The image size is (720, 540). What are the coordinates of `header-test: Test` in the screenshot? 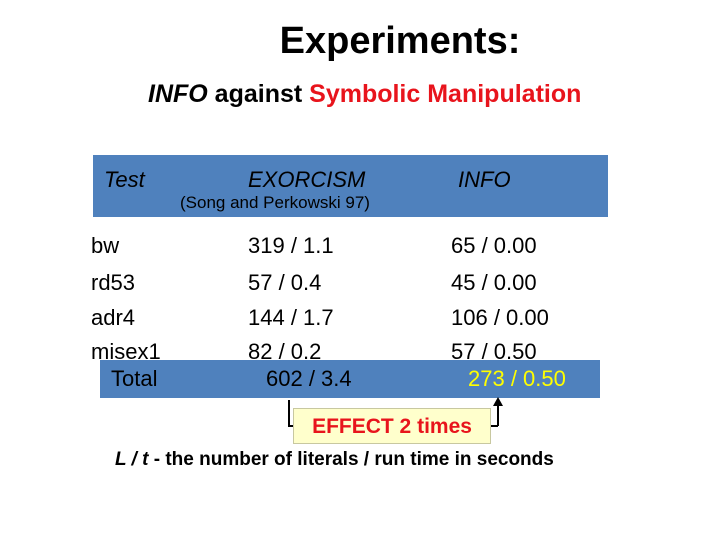 It's located at (124, 179).